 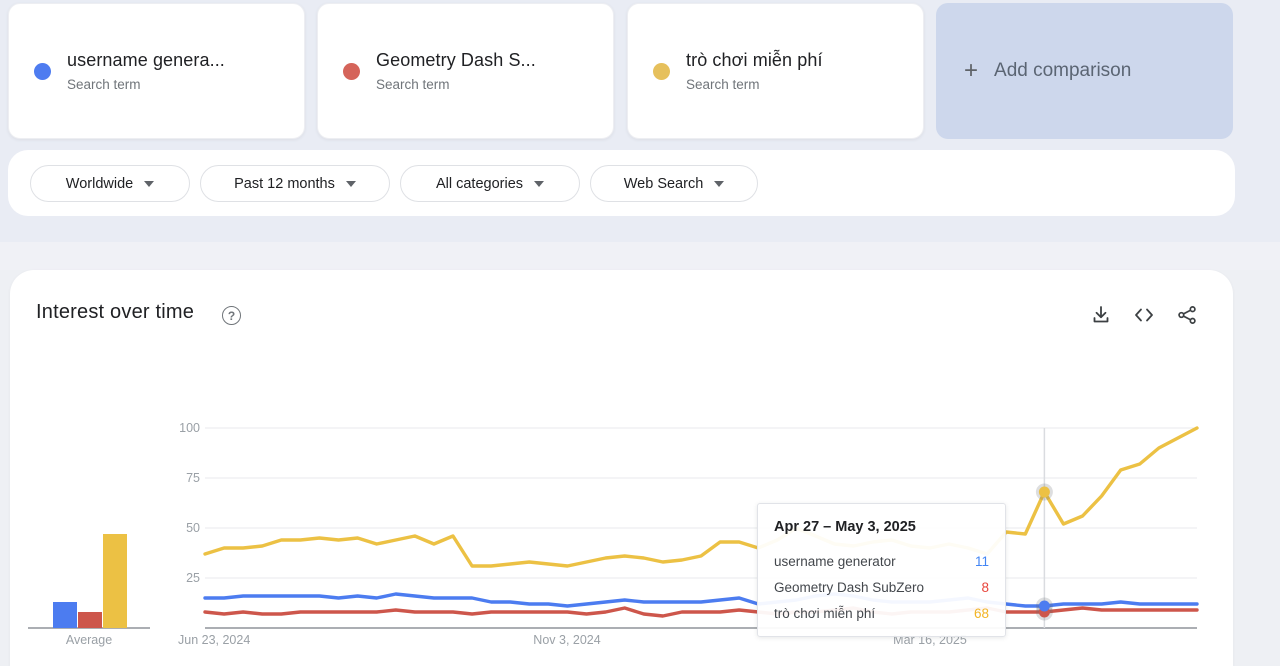 I want to click on tooltip-row: username generator 11, so click(x=881, y=561).